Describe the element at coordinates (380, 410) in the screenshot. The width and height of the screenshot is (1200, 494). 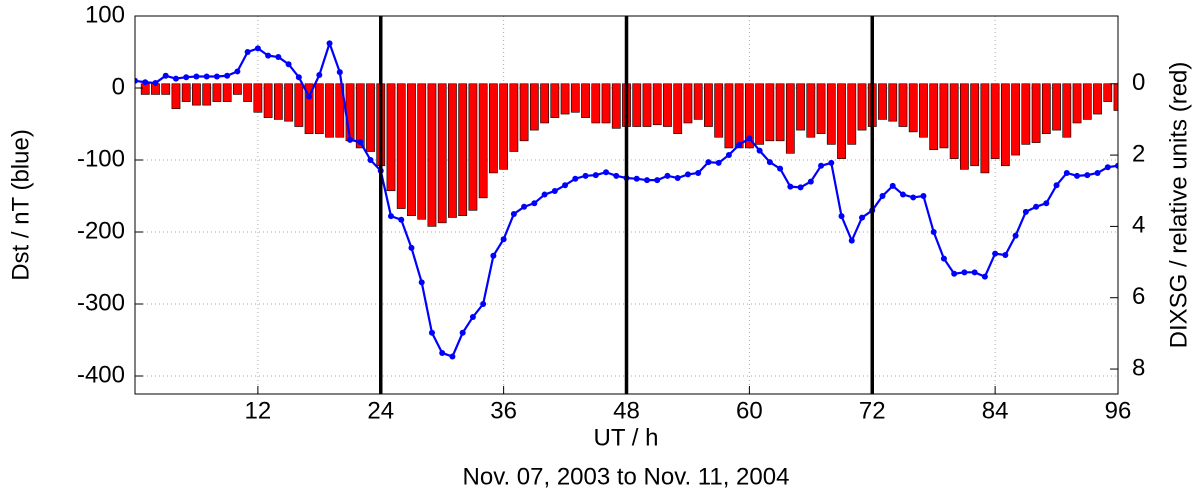
I see `x-tick-label: 24` at that location.